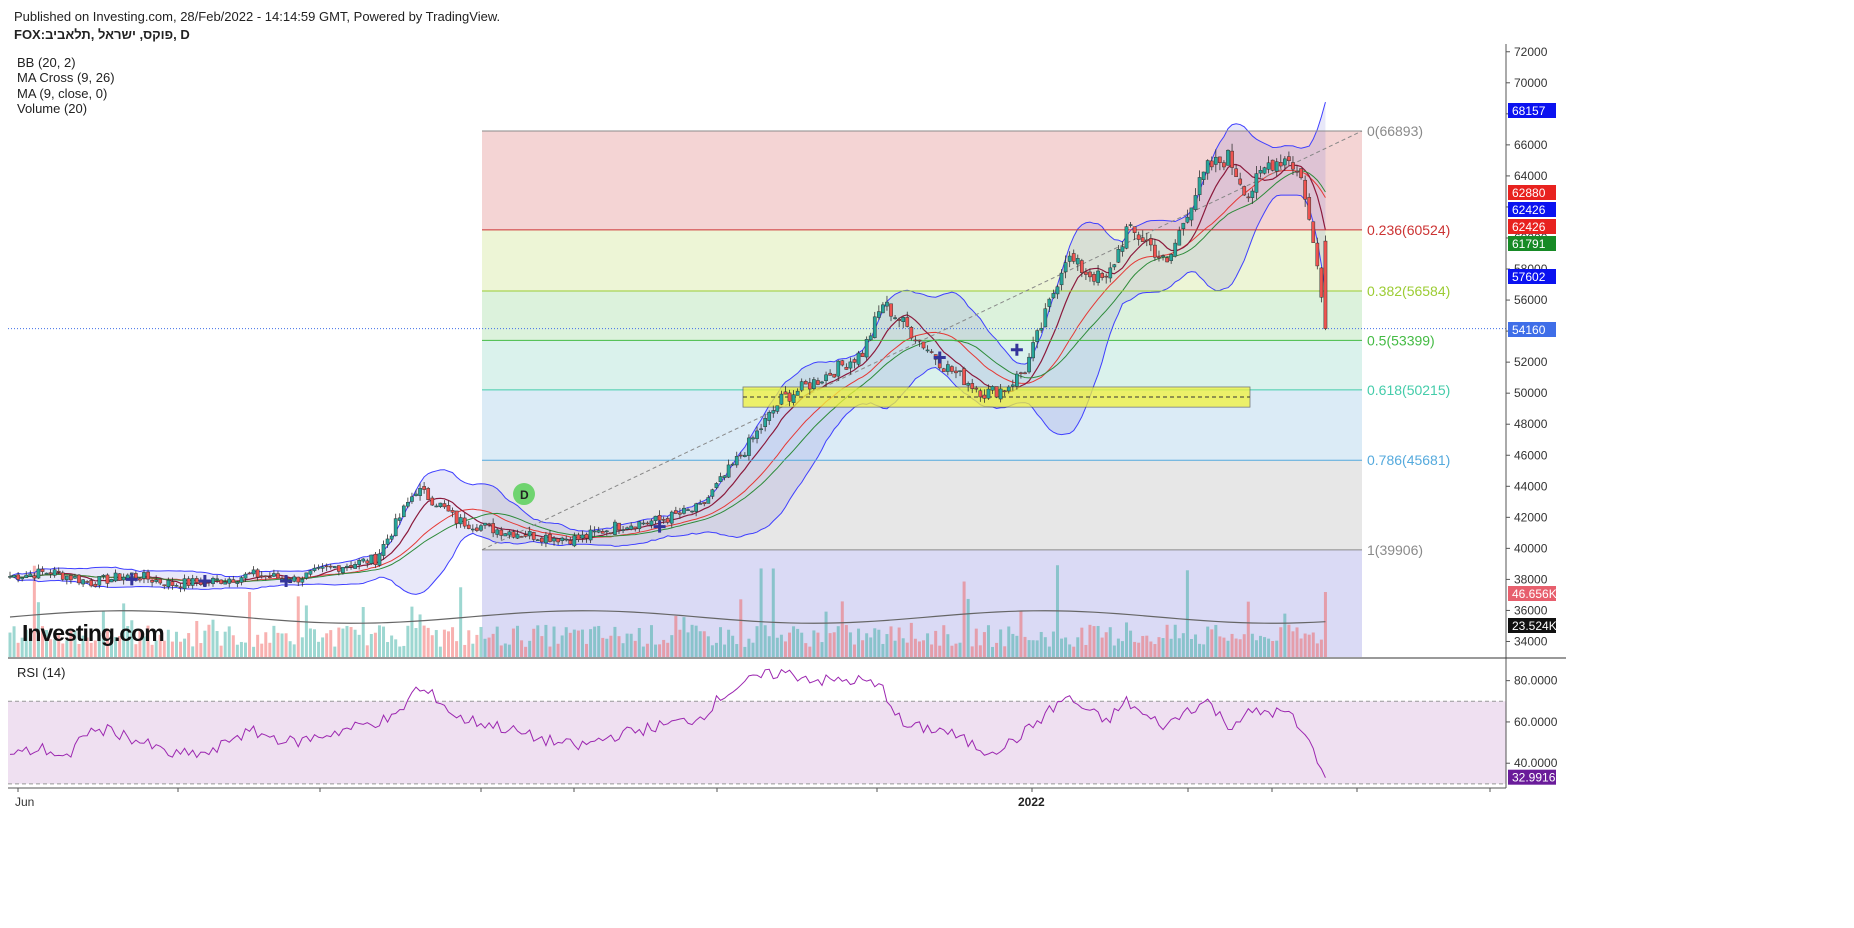  I want to click on symbol-title: FOX:פוקס, ישראל ,תלאביב, D, so click(102, 34).